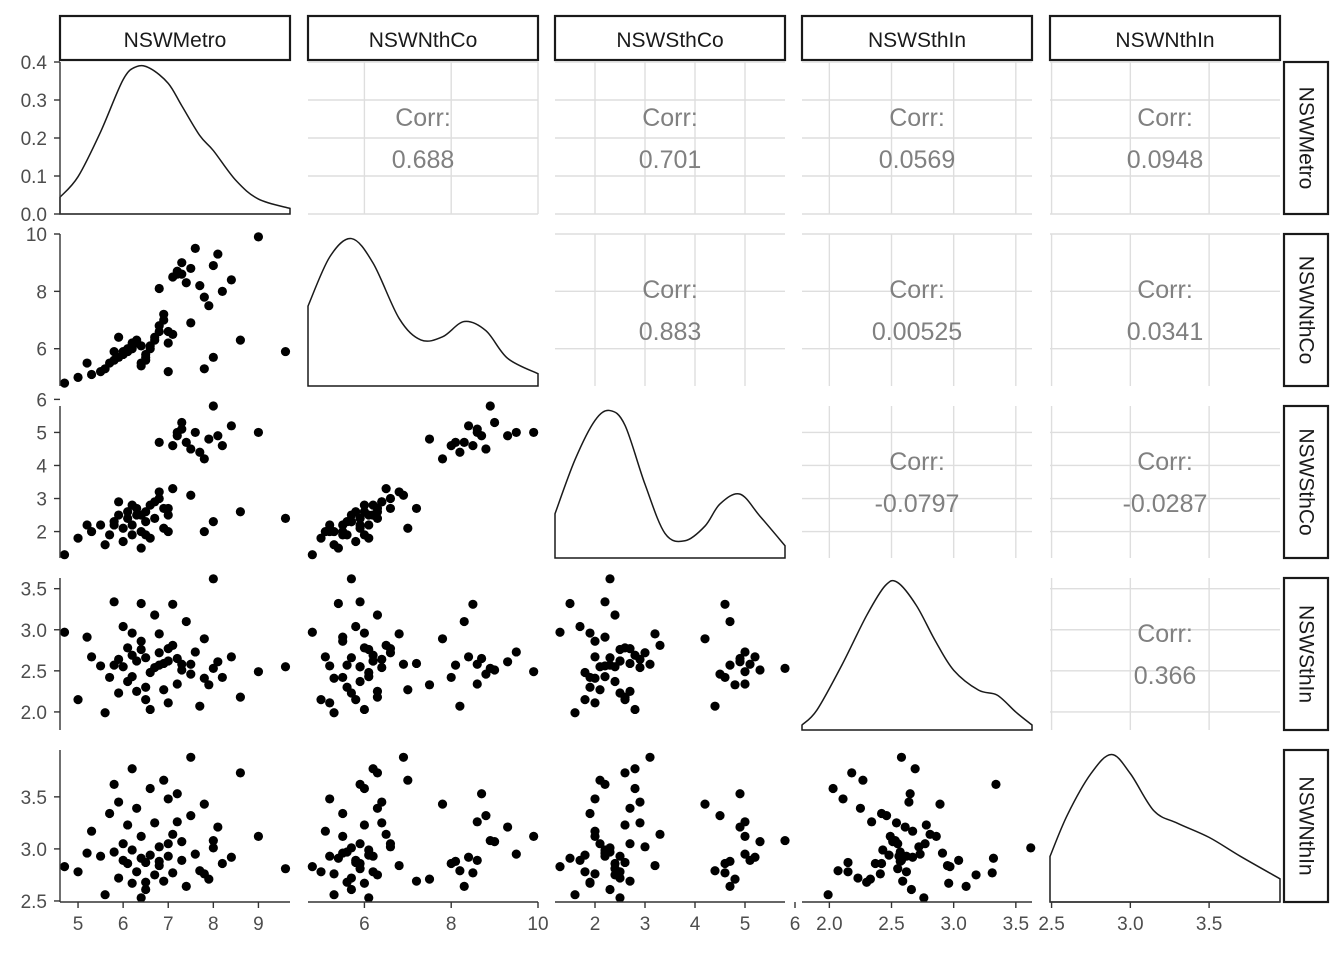 This screenshot has width=1344, height=960. I want to click on y-tick-label: 10, so click(36, 235).